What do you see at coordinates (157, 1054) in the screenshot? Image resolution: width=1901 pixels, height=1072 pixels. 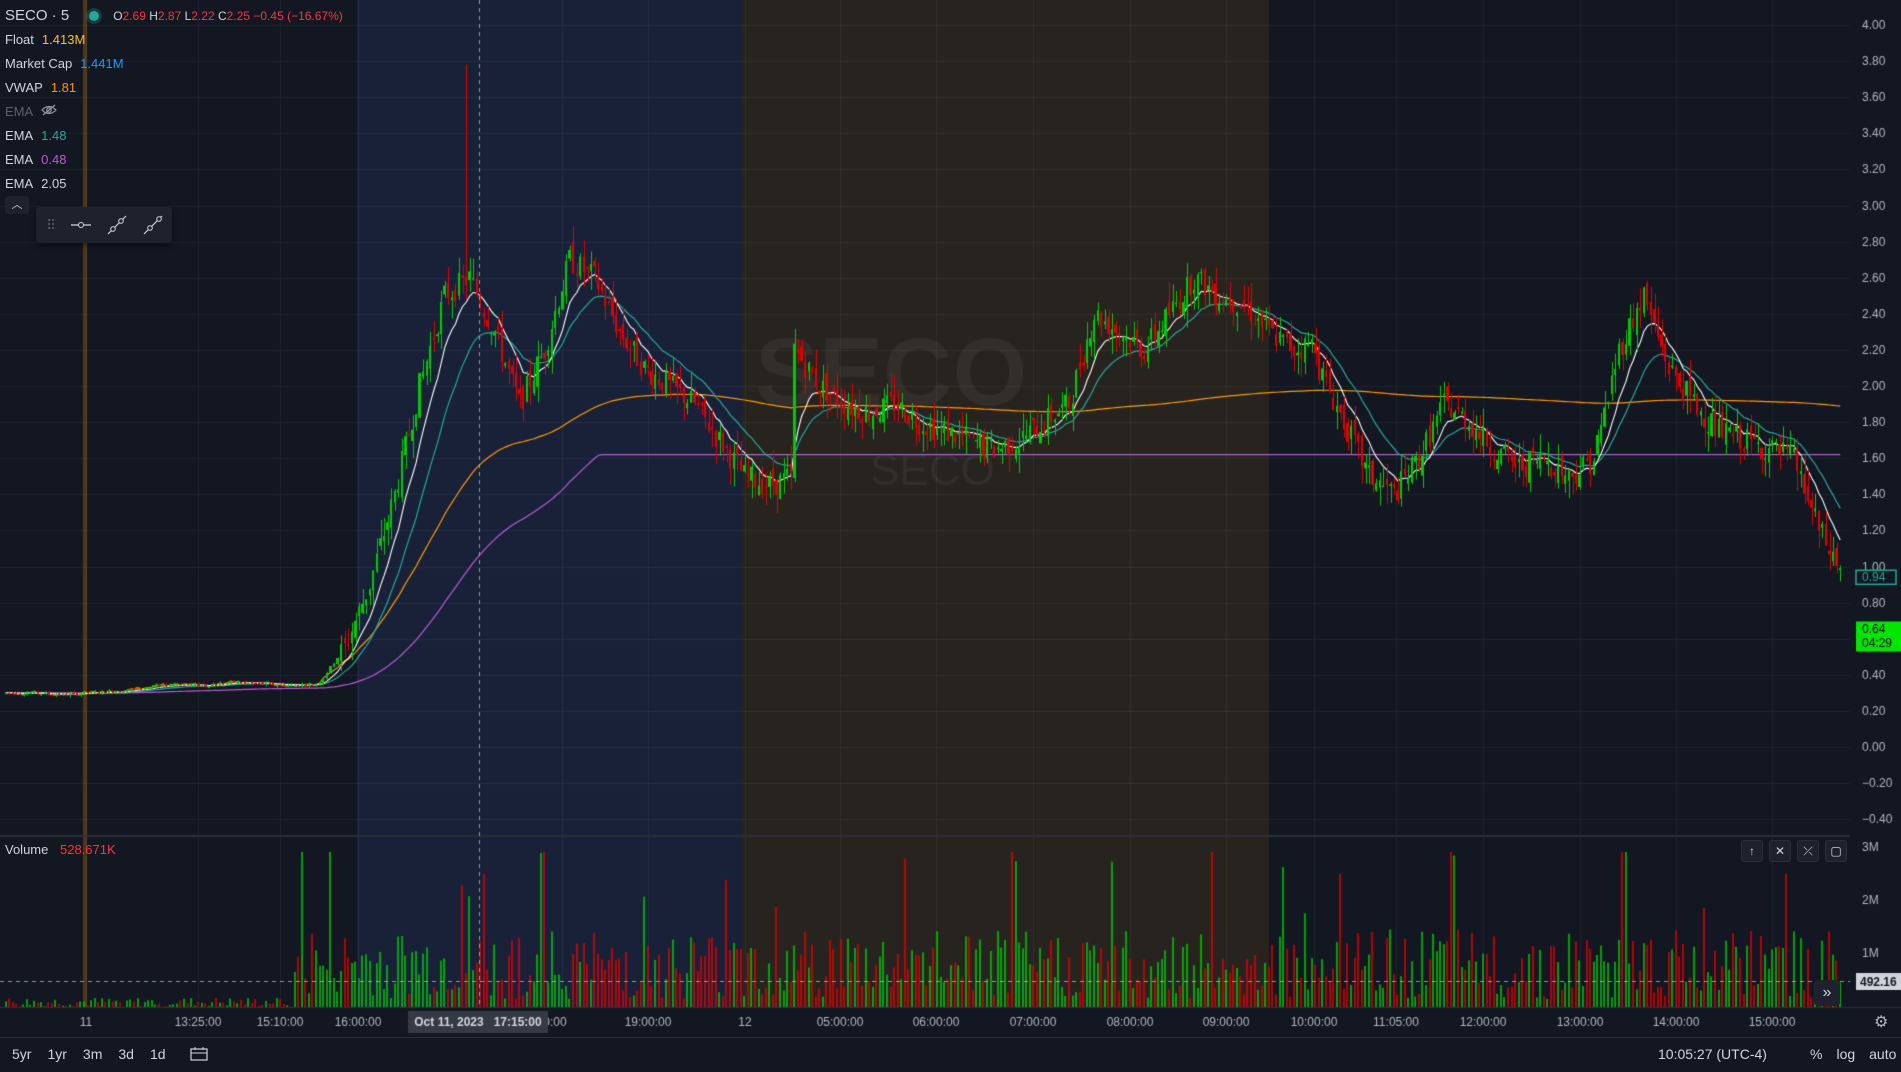 I see `range-1d: 1d` at bounding box center [157, 1054].